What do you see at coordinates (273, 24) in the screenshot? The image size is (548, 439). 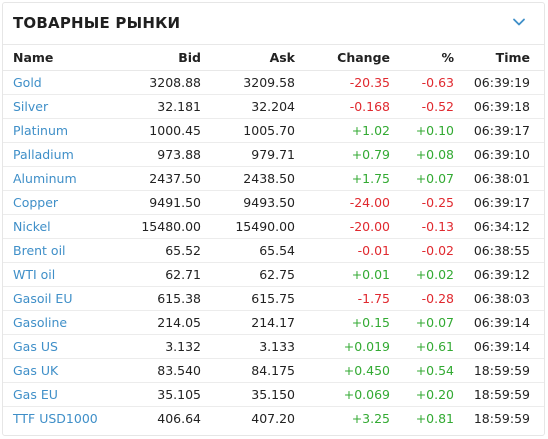 I see `widget-header: ТОВАРНЫЕ РЫНКИ` at bounding box center [273, 24].